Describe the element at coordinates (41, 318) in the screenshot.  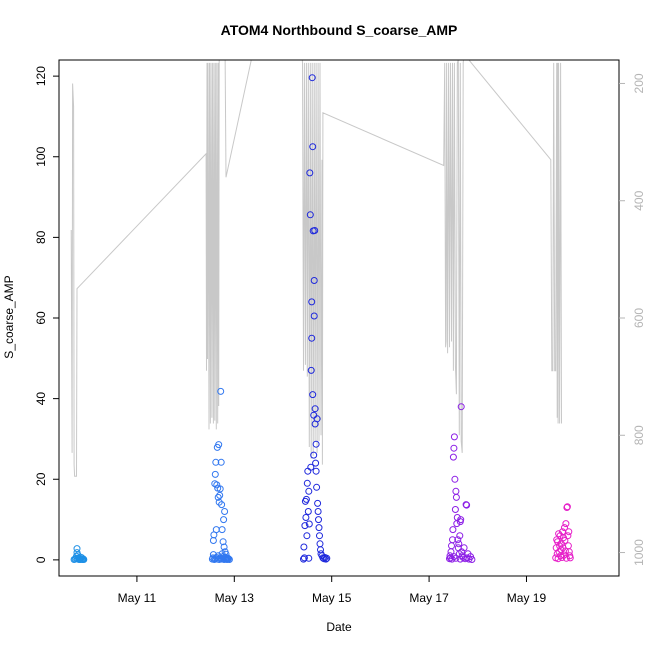
I see `y-tick-label: 60` at that location.